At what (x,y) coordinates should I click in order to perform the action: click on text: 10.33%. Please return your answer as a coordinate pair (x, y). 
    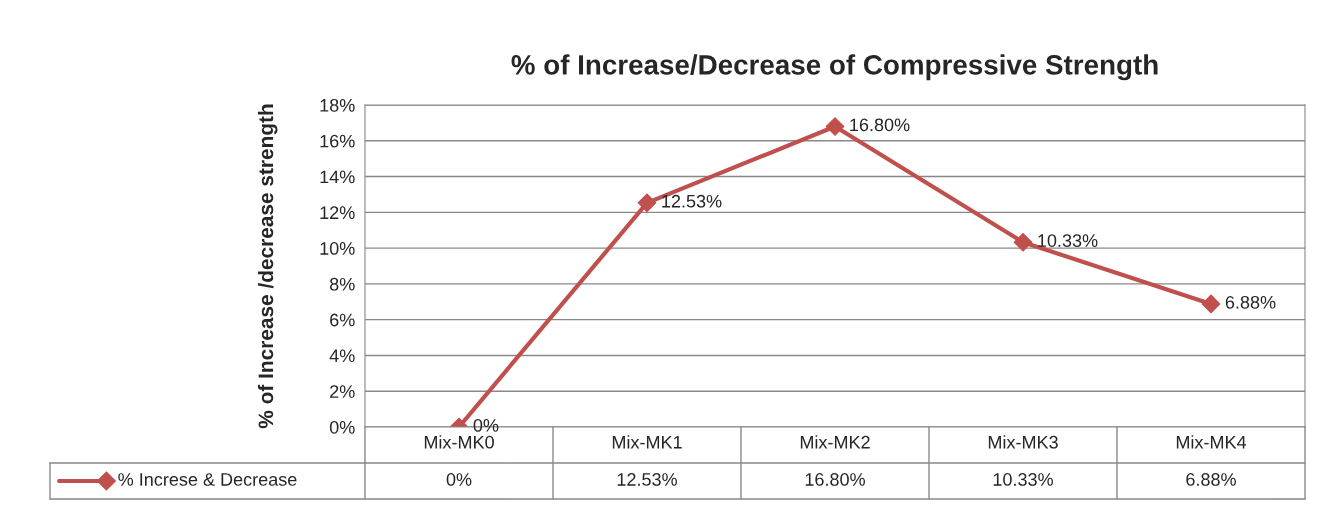
    Looking at the image, I should click on (1068, 240).